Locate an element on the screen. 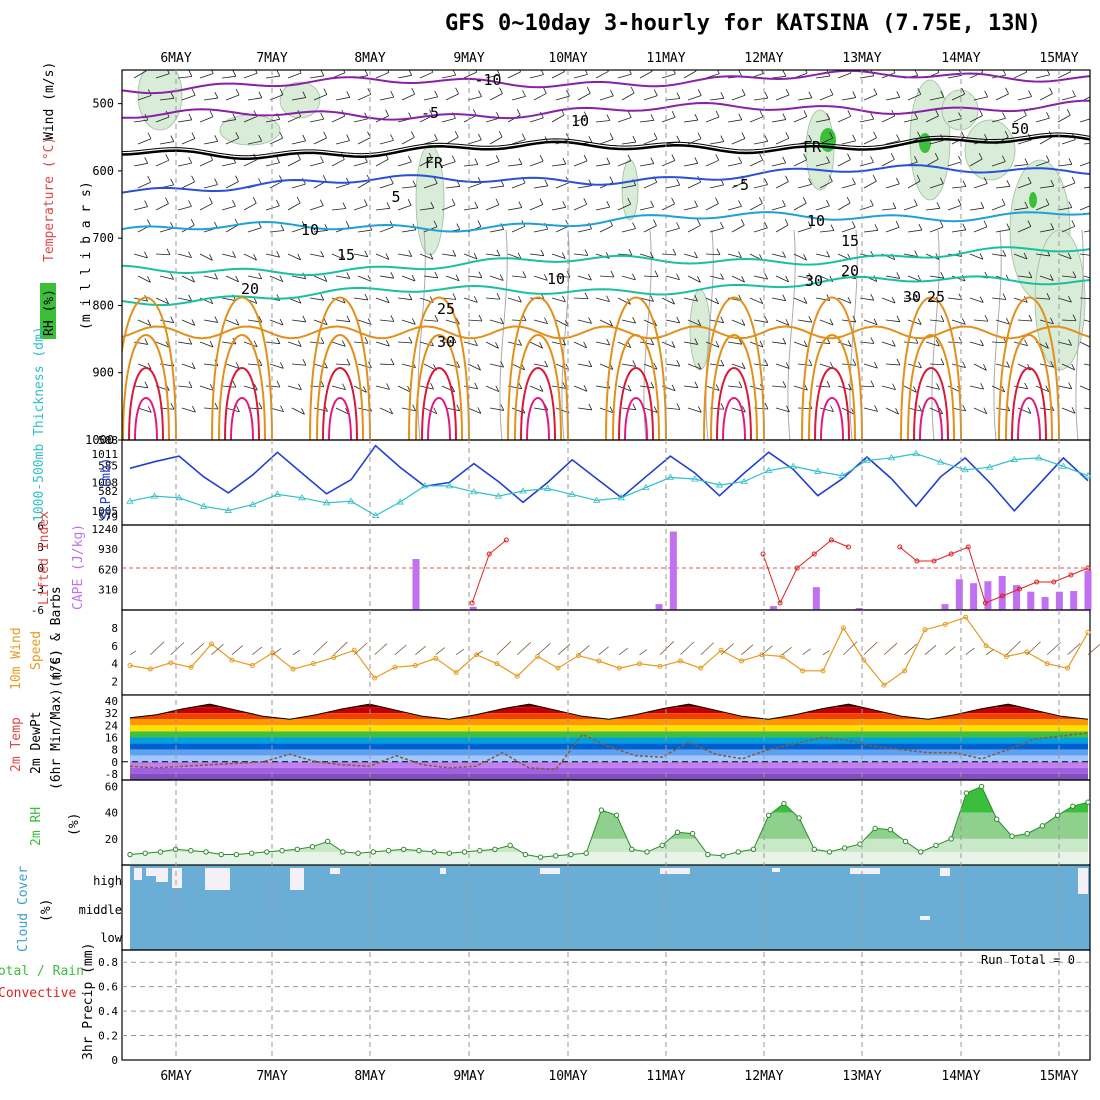 The image size is (1100, 1100). contour-label: 20 is located at coordinates (850, 271).